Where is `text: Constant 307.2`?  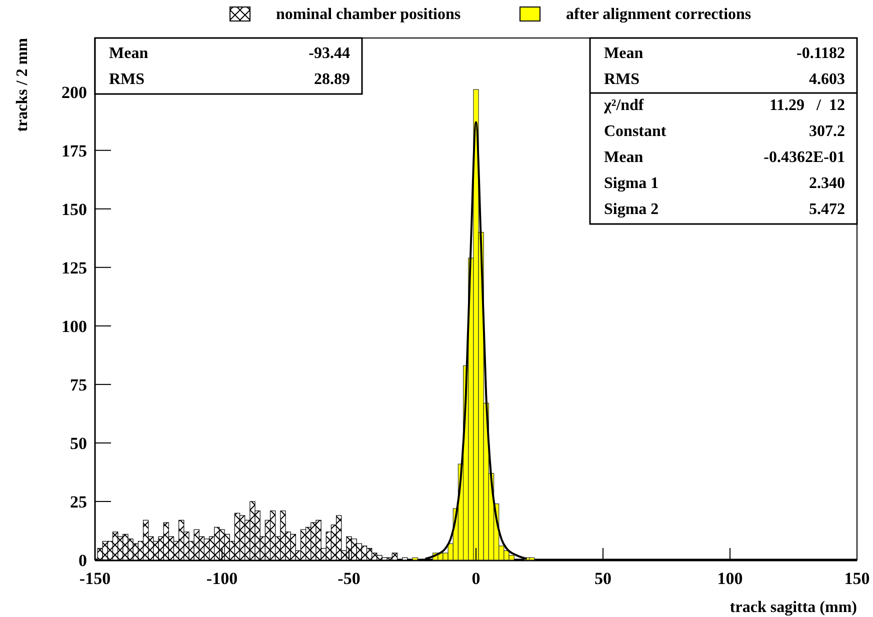
text: Constant 307.2 is located at coordinates (724, 131).